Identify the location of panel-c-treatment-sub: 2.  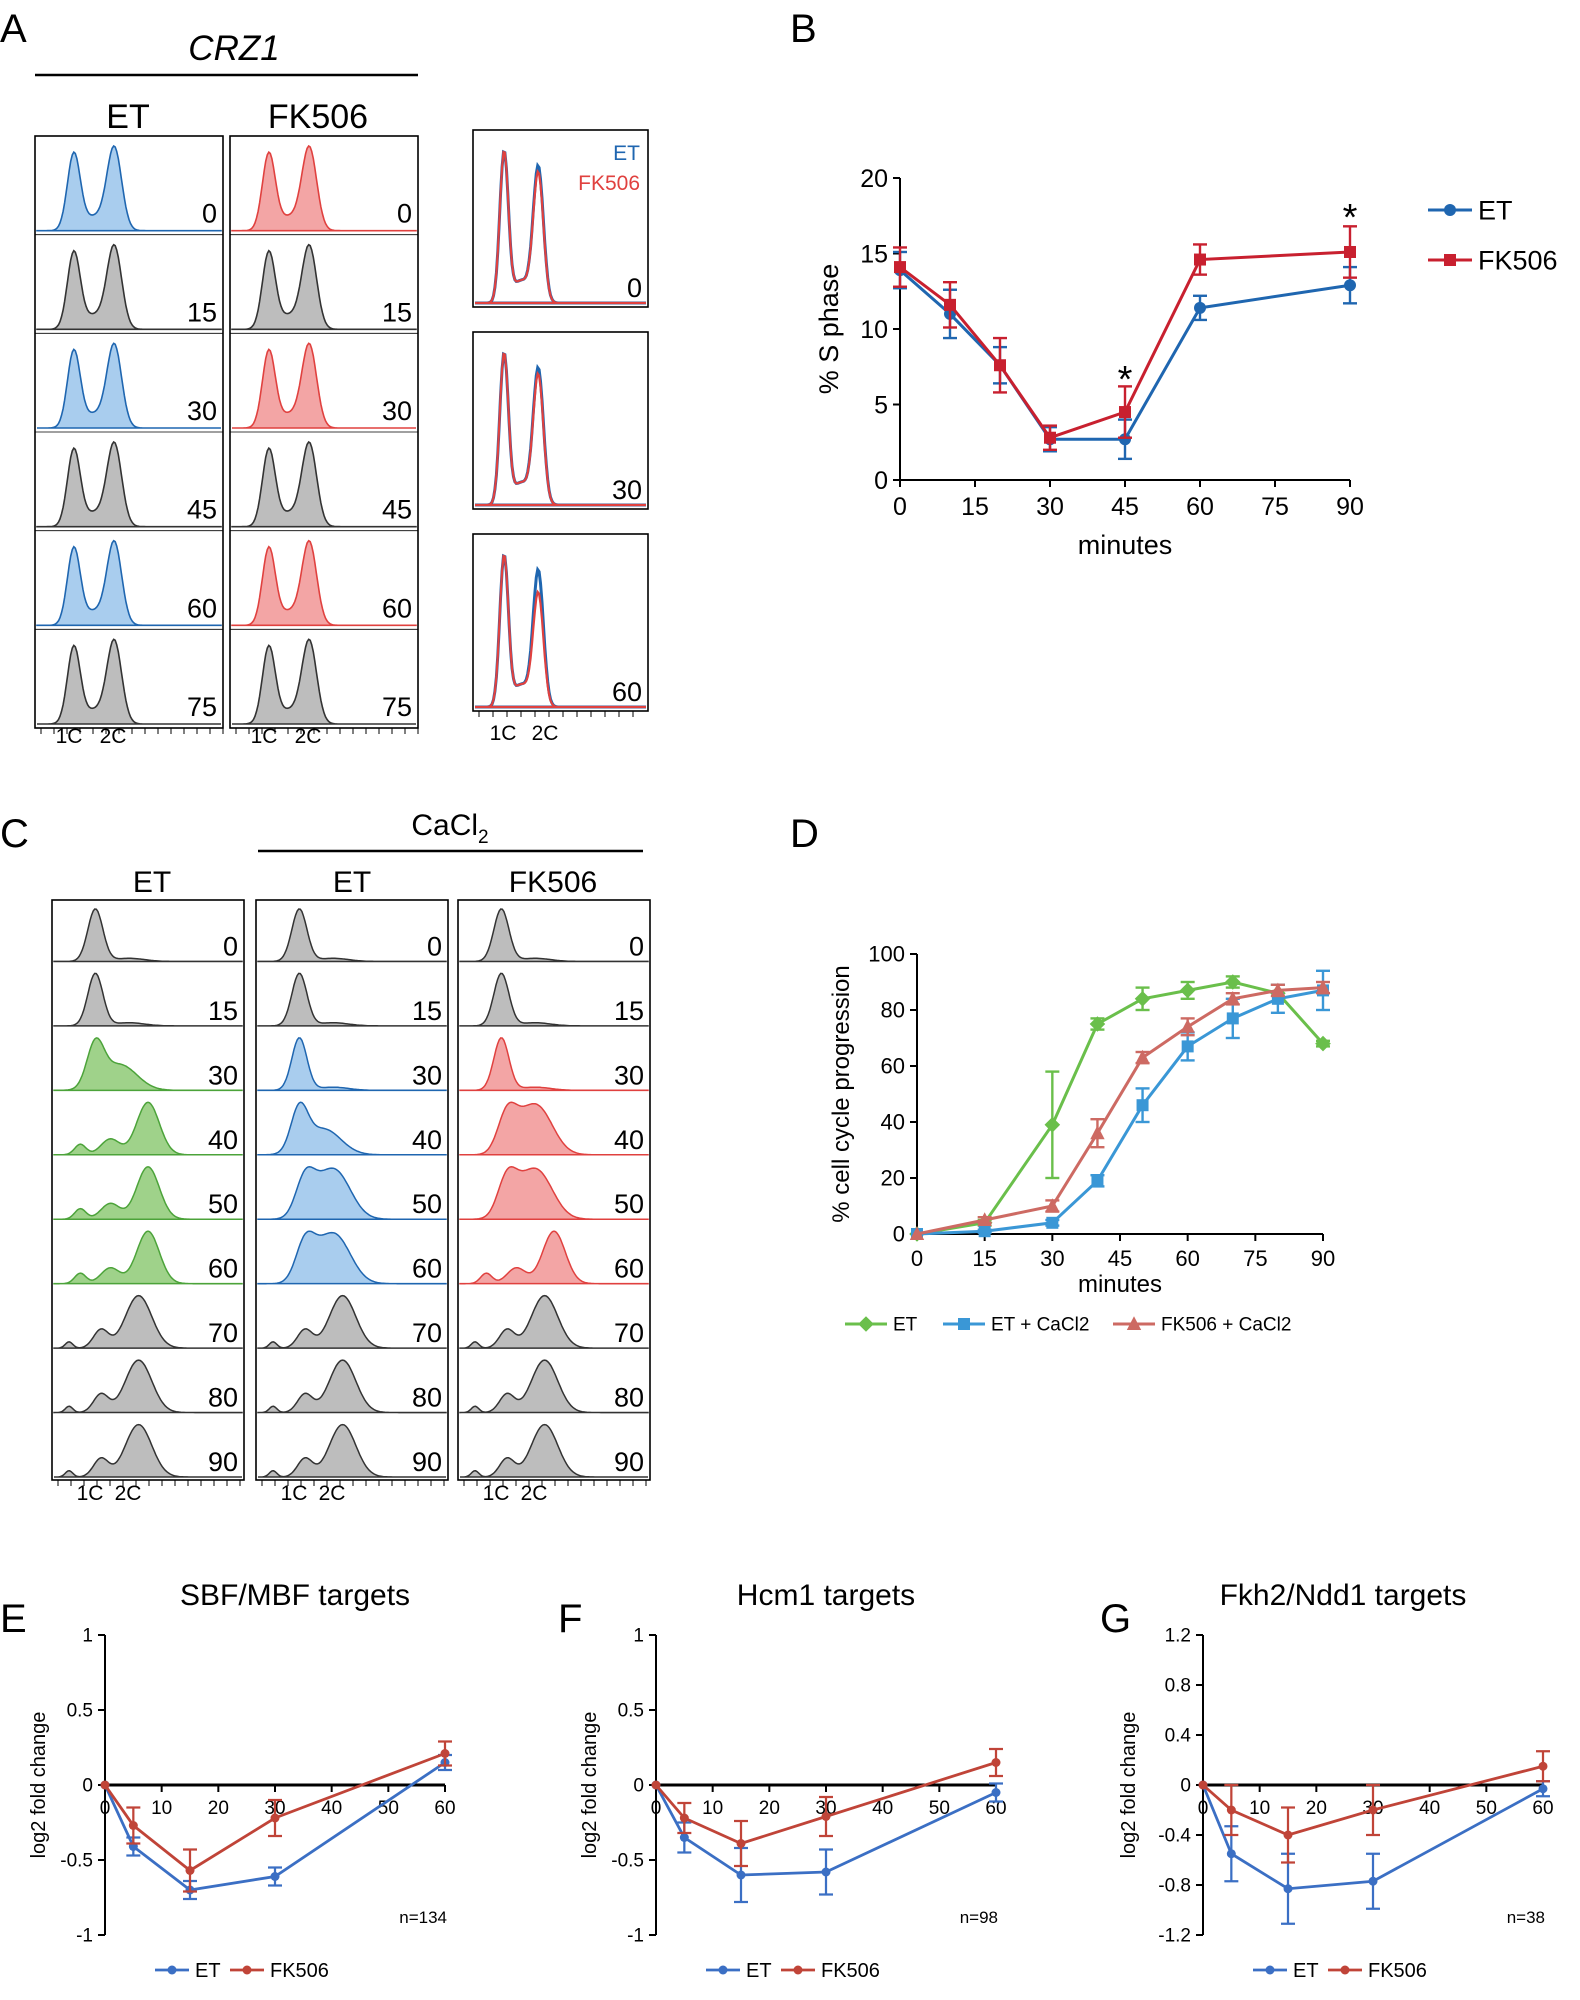
(483, 837).